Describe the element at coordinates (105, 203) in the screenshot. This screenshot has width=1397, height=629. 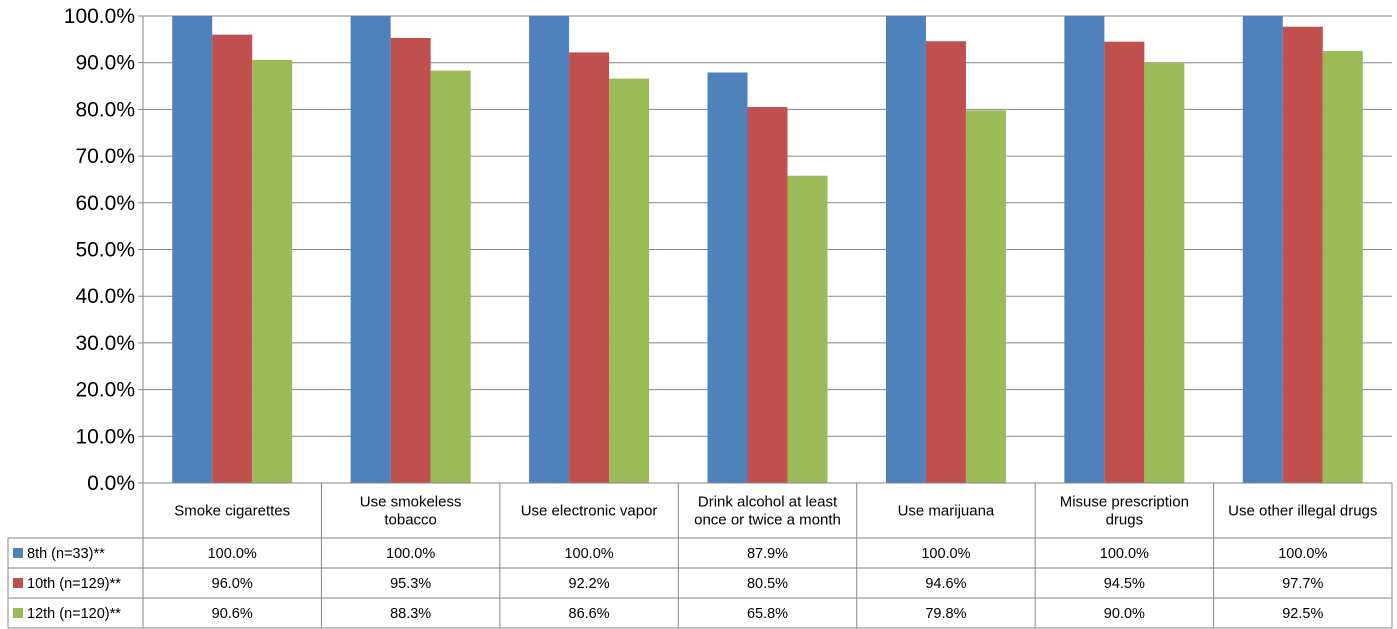
I see `y-tick-label: 60.0%` at that location.